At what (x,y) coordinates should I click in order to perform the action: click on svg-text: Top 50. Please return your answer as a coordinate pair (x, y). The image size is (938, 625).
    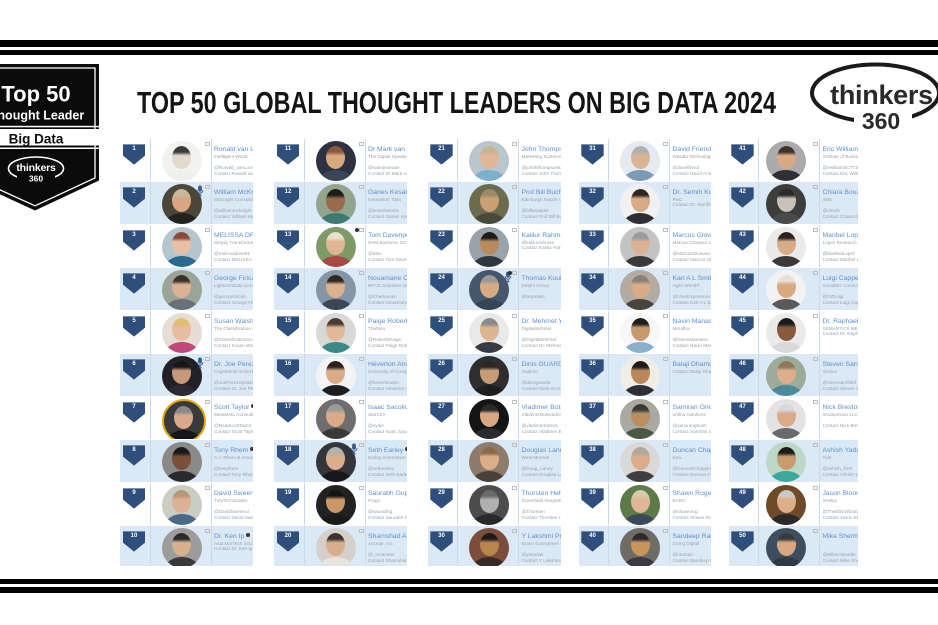
    Looking at the image, I should click on (35, 93).